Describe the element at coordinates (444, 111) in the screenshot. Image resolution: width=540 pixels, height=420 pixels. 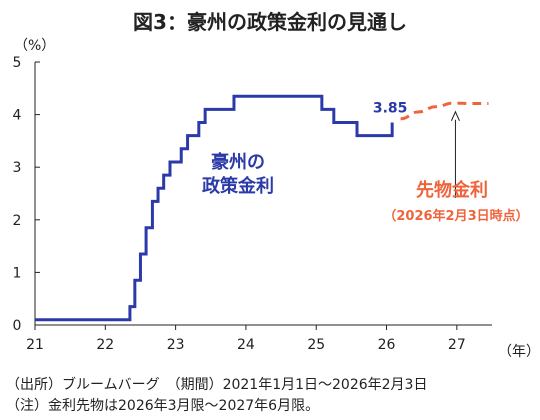
I see `futures-series-line` at that location.